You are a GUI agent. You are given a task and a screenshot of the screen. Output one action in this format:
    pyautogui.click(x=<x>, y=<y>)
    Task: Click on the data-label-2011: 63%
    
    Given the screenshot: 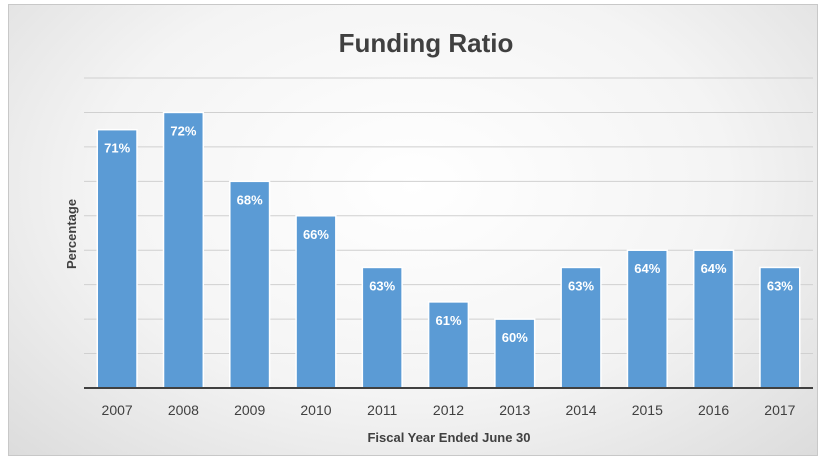 What is the action you would take?
    pyautogui.click(x=382, y=285)
    